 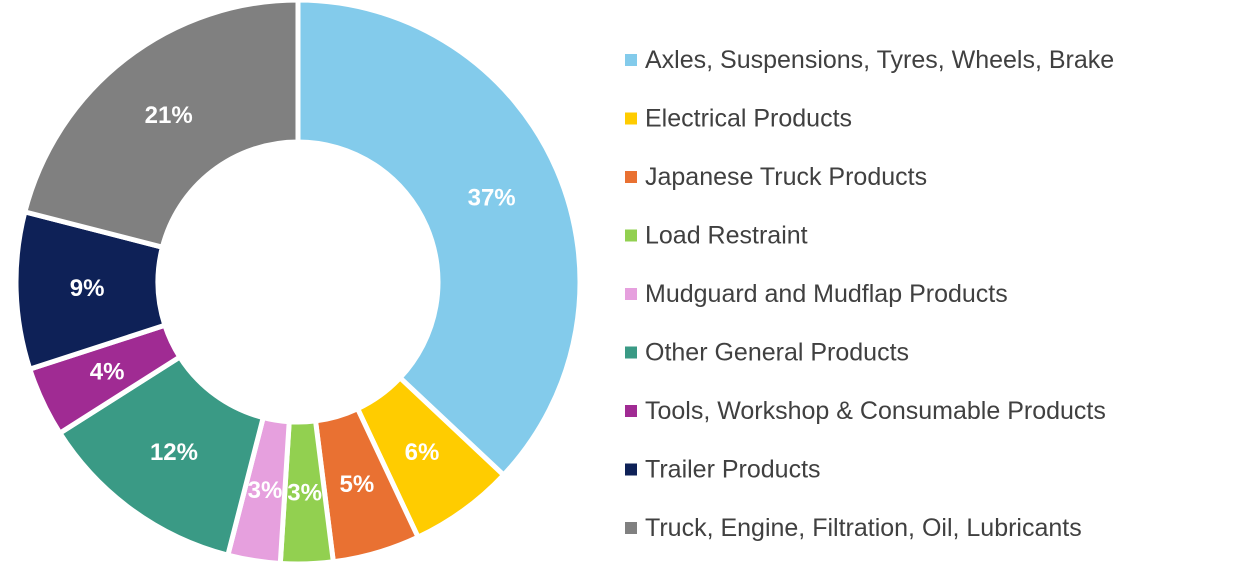 I want to click on data-label: 4%, so click(x=107, y=371).